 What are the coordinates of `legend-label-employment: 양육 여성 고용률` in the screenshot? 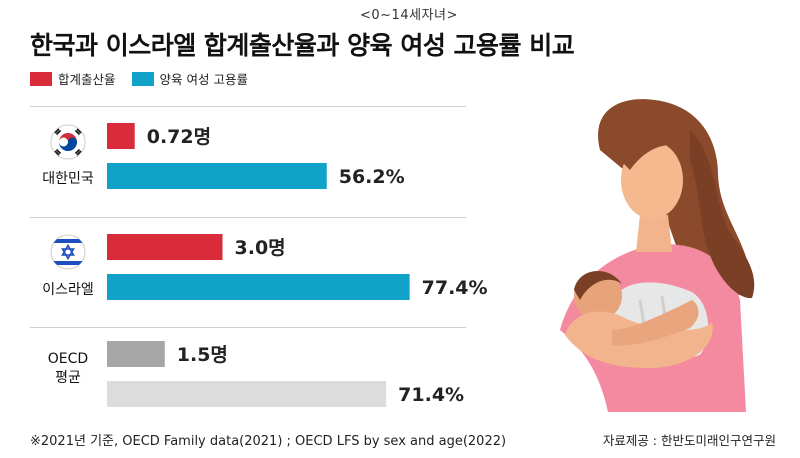 It's located at (203, 79).